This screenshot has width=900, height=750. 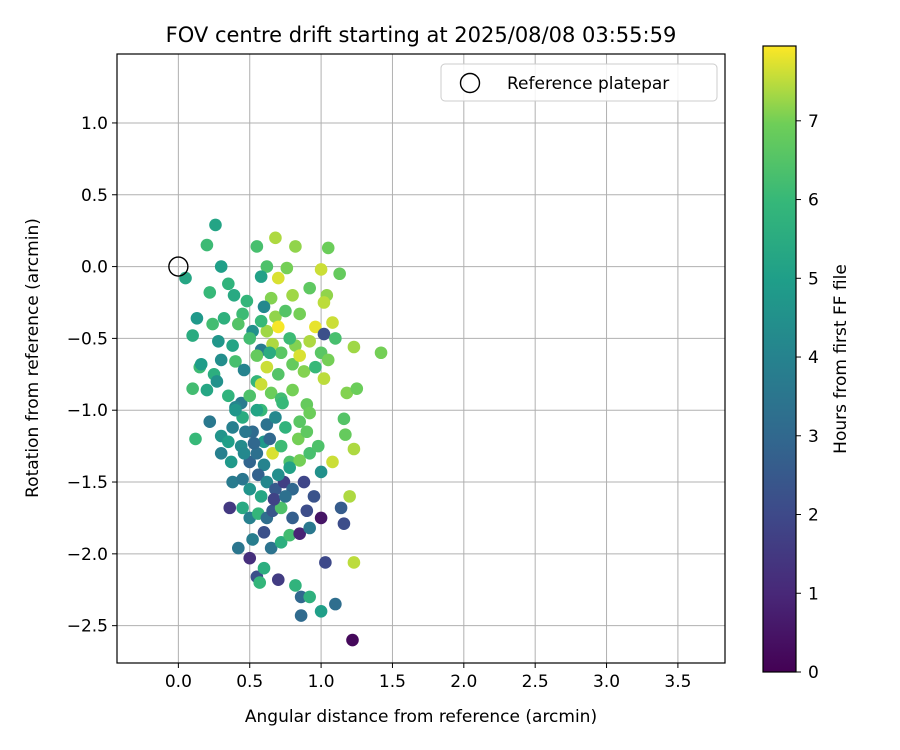 What do you see at coordinates (841, 359) in the screenshot?
I see `colorbar-label: Hours from first FF file` at bounding box center [841, 359].